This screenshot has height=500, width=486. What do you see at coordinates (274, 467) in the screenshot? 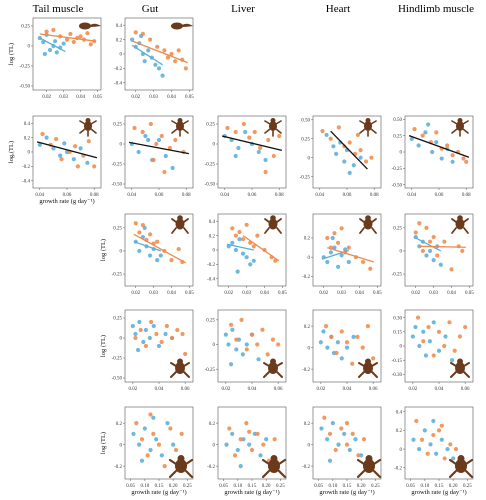
I see `adult-large-icon` at bounding box center [274, 467].